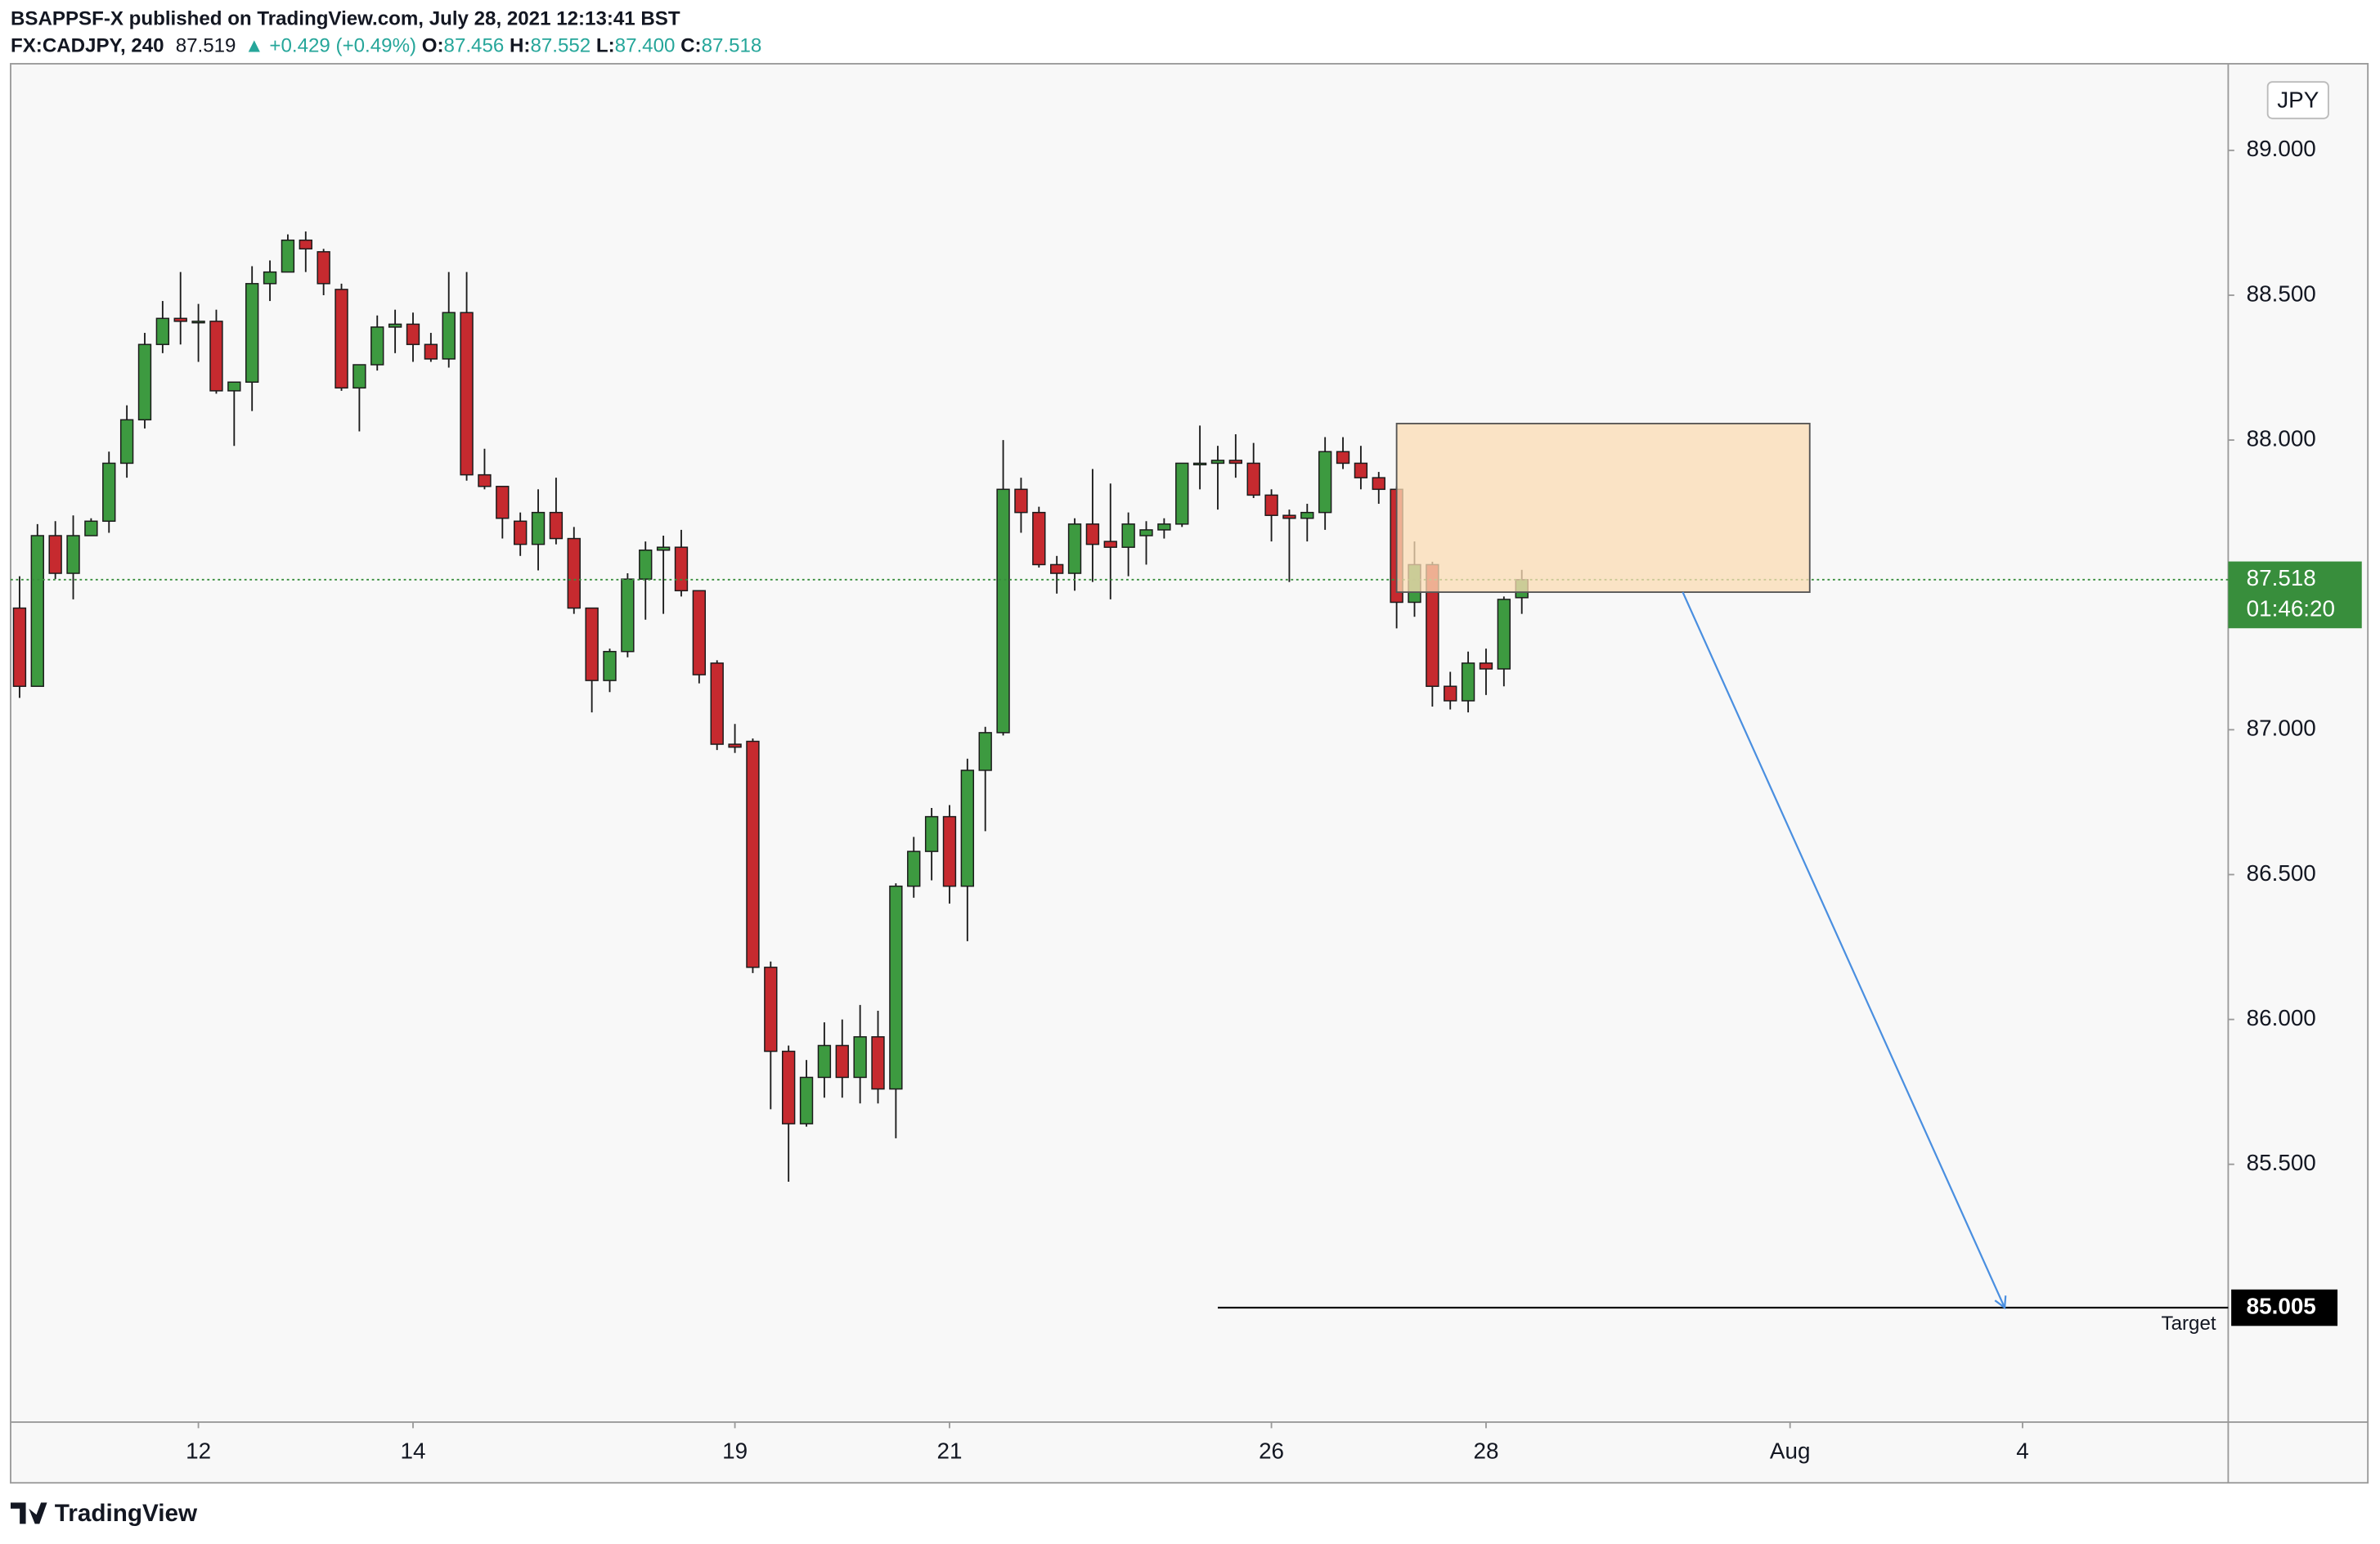 This screenshot has height=1544, width=2380. Describe the element at coordinates (735, 1450) in the screenshot. I see `x-tick-label: 19` at that location.